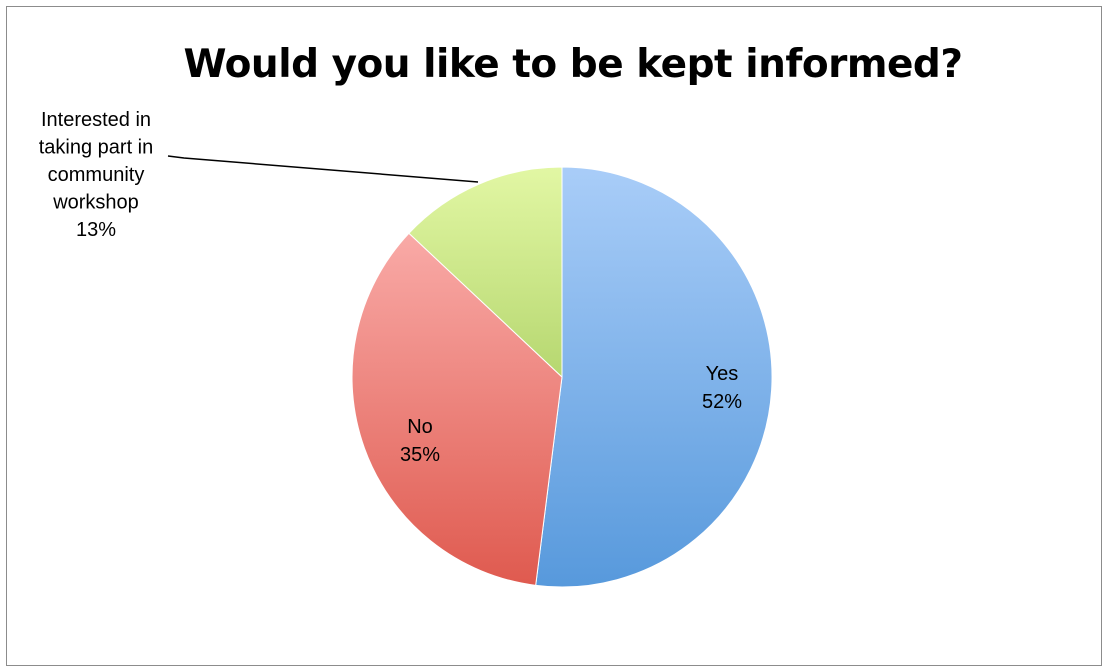 The image size is (1108, 666). I want to click on slice-label-line: No, so click(420, 427).